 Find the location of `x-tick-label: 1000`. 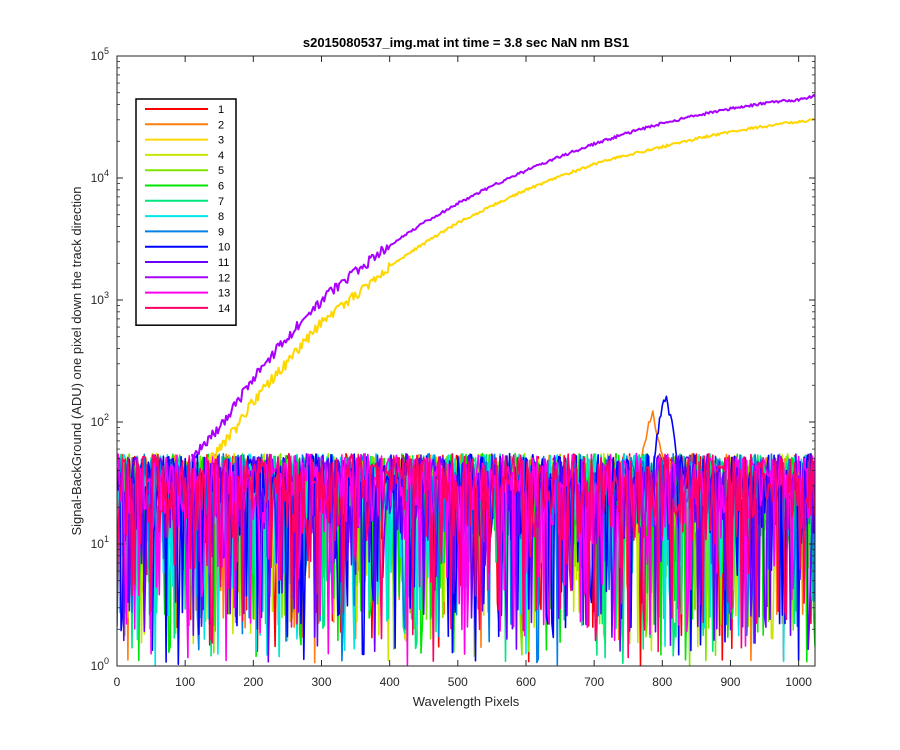

x-tick-label: 1000 is located at coordinates (798, 682).